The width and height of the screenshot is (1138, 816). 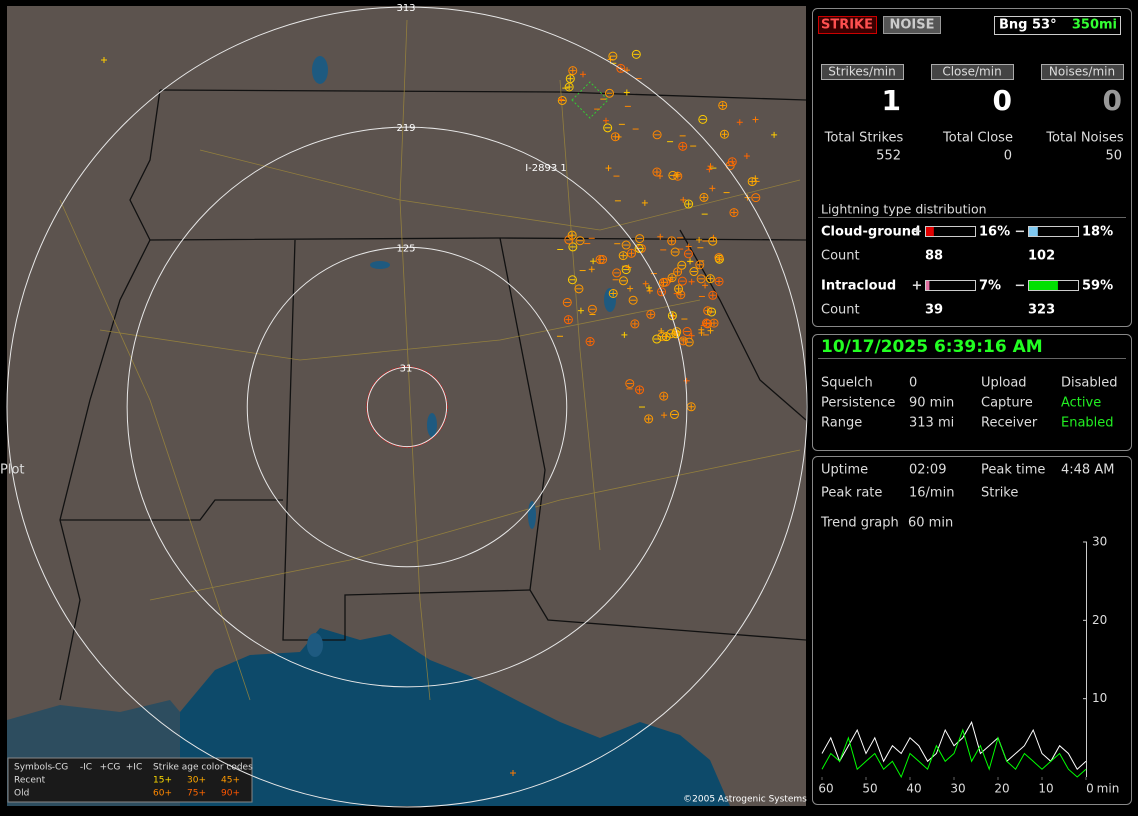 I want to click on legend-age: 45+, so click(x=230, y=781).